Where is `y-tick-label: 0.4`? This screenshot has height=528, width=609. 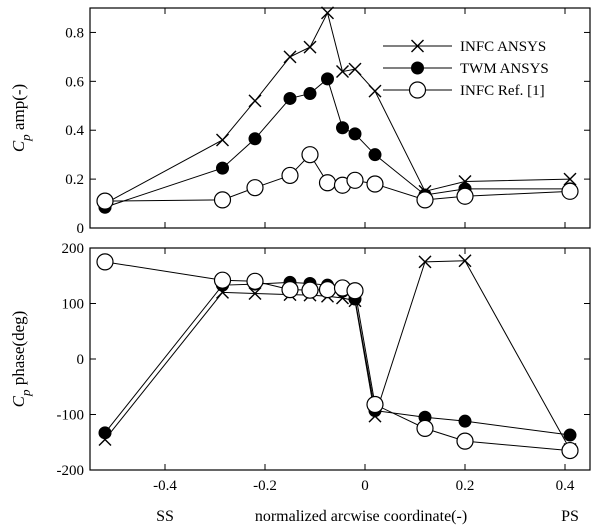 y-tick-label: 0.4 is located at coordinates (74, 131).